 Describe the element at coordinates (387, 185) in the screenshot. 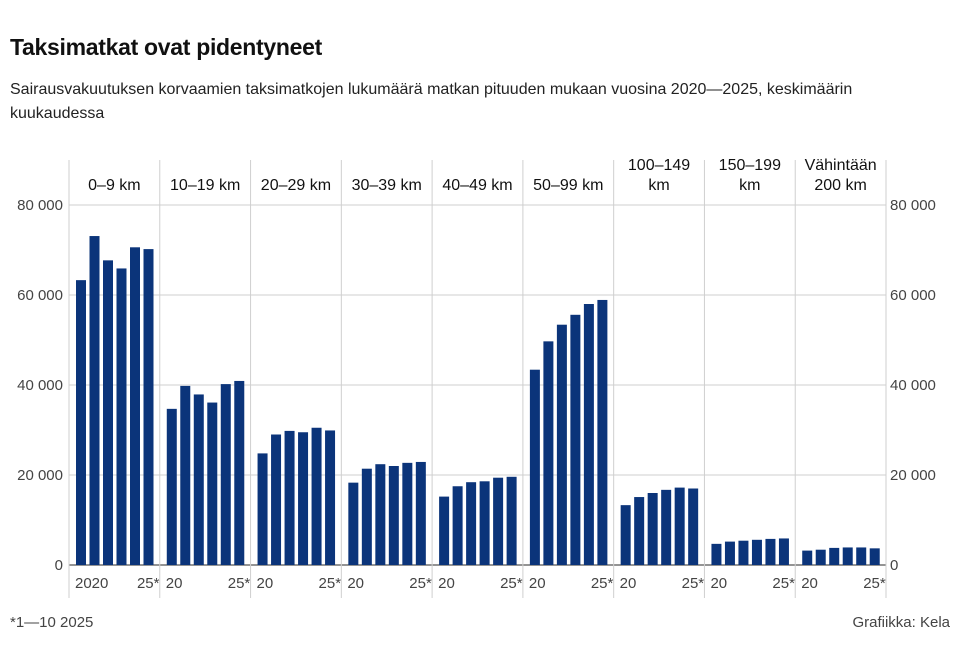

I see `group-label: 30–39 km` at that location.